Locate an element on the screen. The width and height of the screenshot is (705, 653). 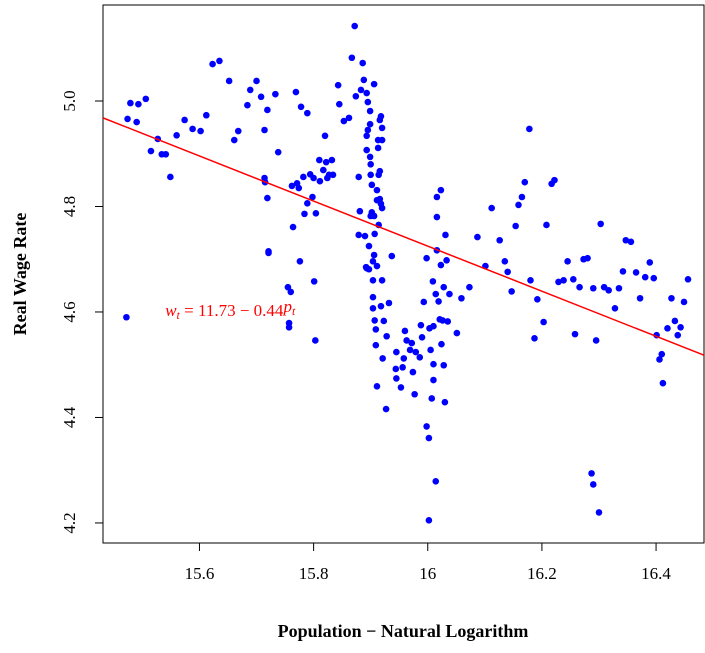
x-tick-label: 16 is located at coordinates (427, 573).